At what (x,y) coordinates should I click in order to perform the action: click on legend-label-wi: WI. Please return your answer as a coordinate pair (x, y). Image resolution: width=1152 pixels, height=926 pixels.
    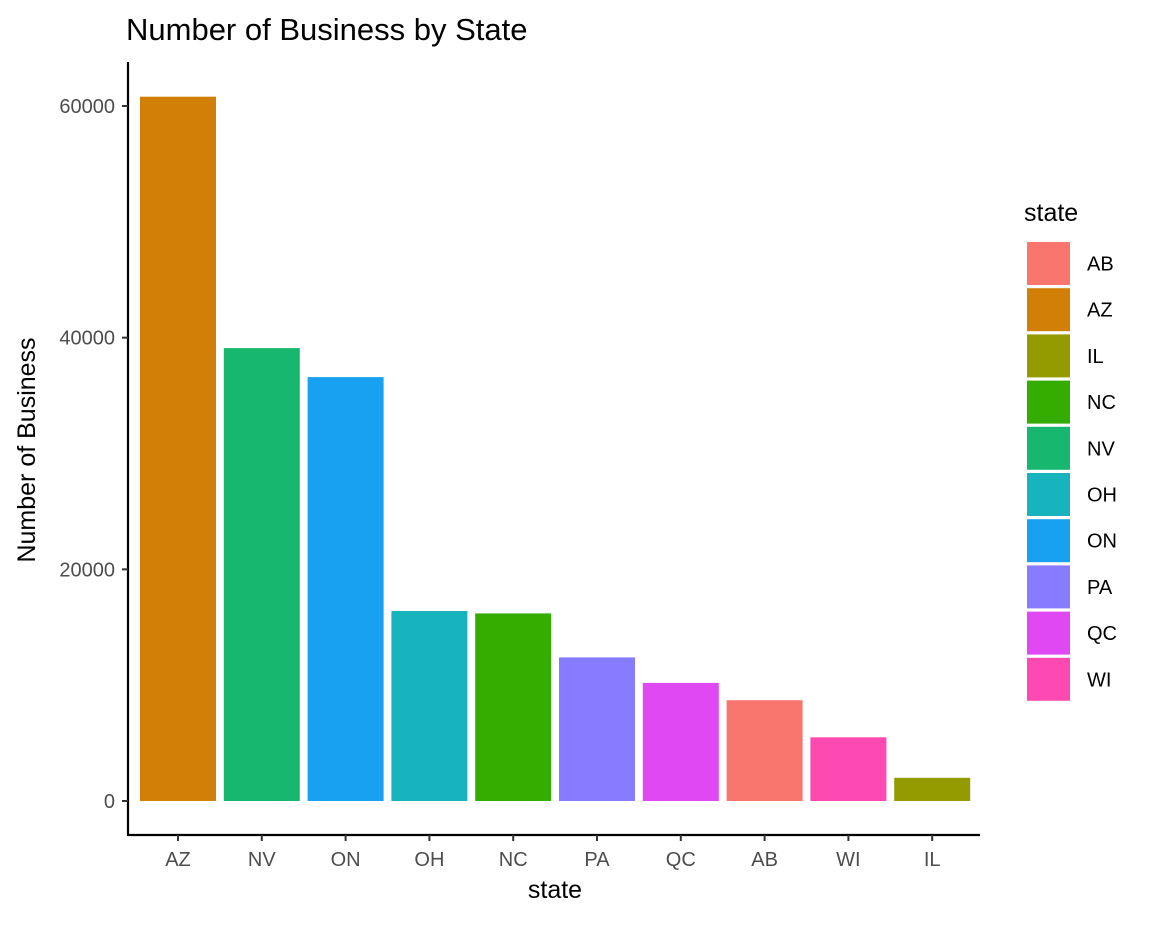
    Looking at the image, I should click on (1099, 680).